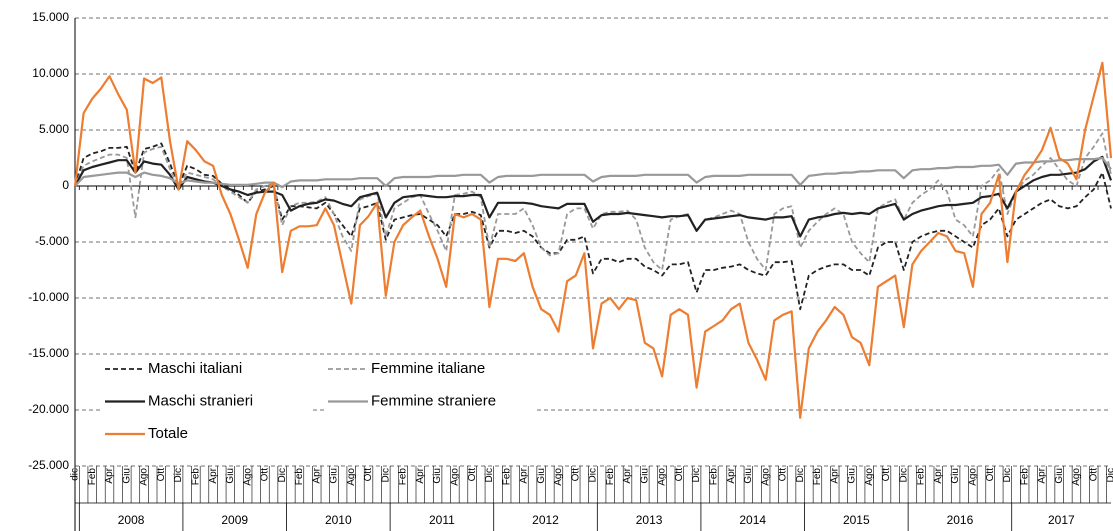 Image resolution: width=1113 pixels, height=531 pixels. What do you see at coordinates (48, 465) in the screenshot?
I see `y-tick-label: -25.000` at bounding box center [48, 465].